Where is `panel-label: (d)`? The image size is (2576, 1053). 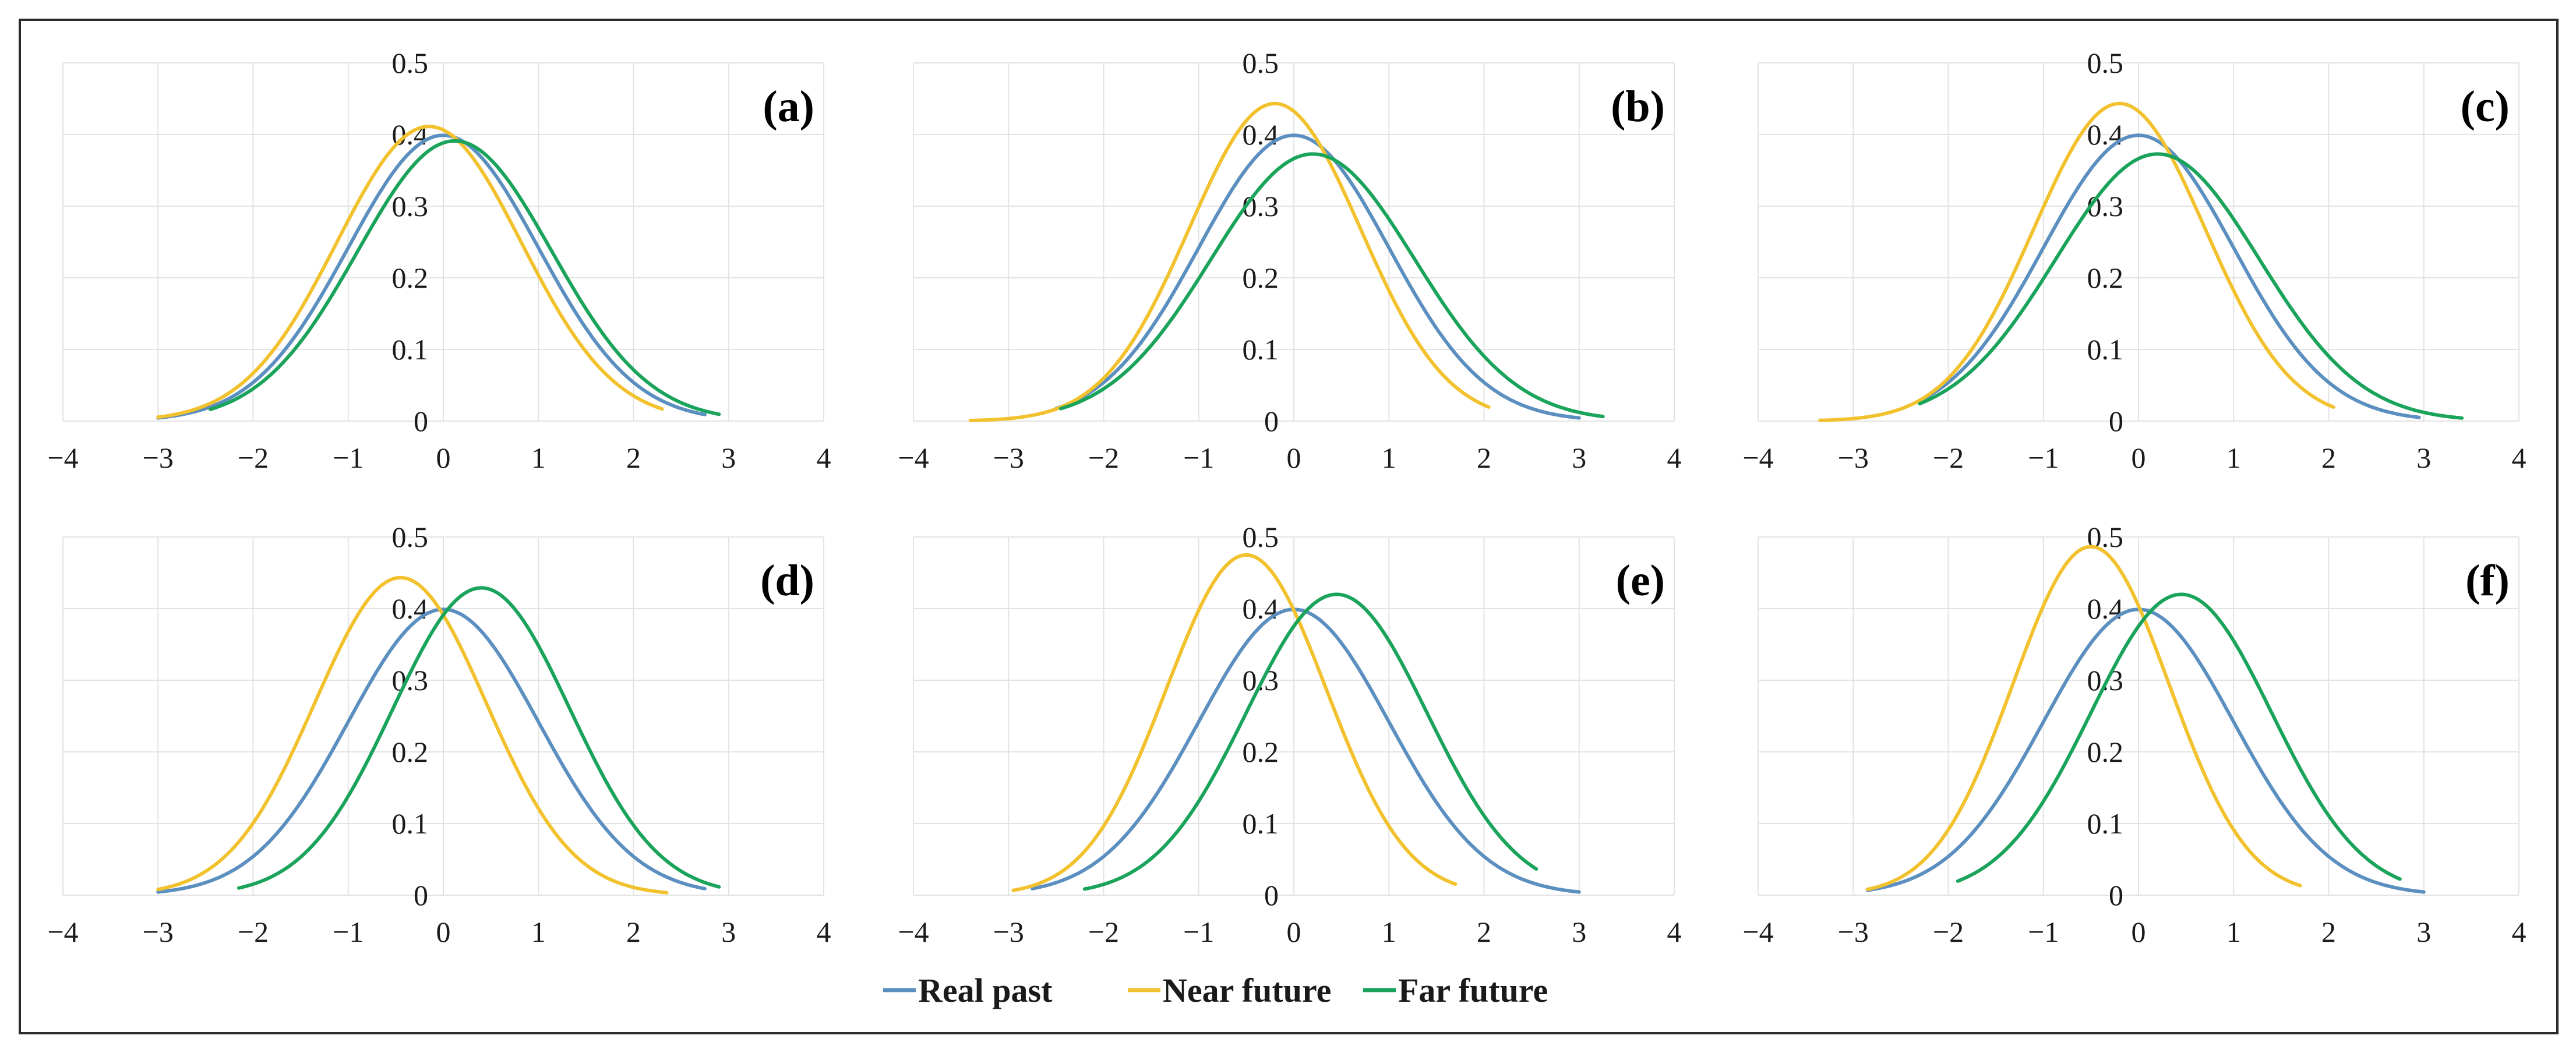
panel-label: (d) is located at coordinates (787, 580).